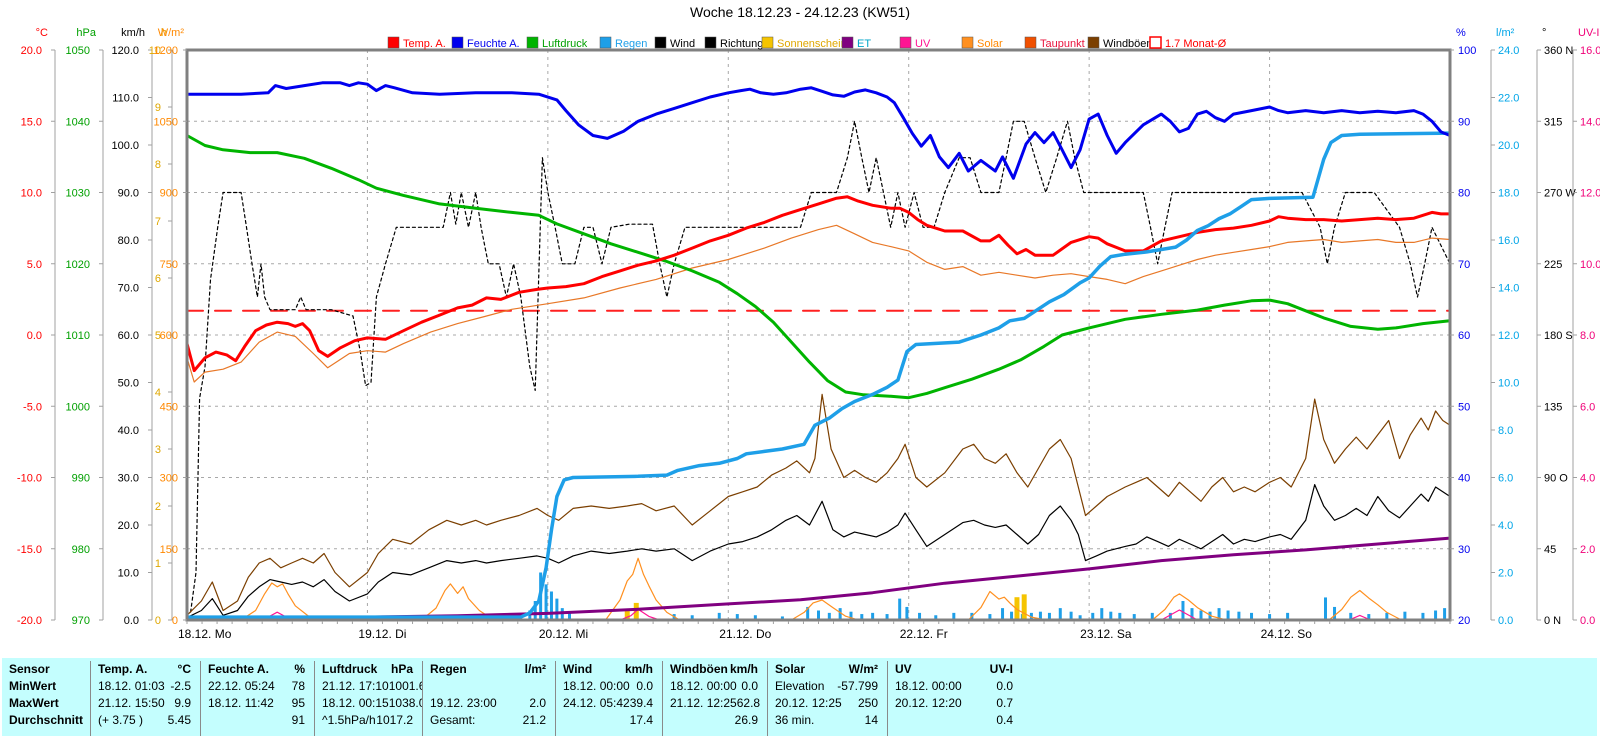  I want to click on stats-max-cell: 20.12. 12:20 0.7, so click(955, 703).